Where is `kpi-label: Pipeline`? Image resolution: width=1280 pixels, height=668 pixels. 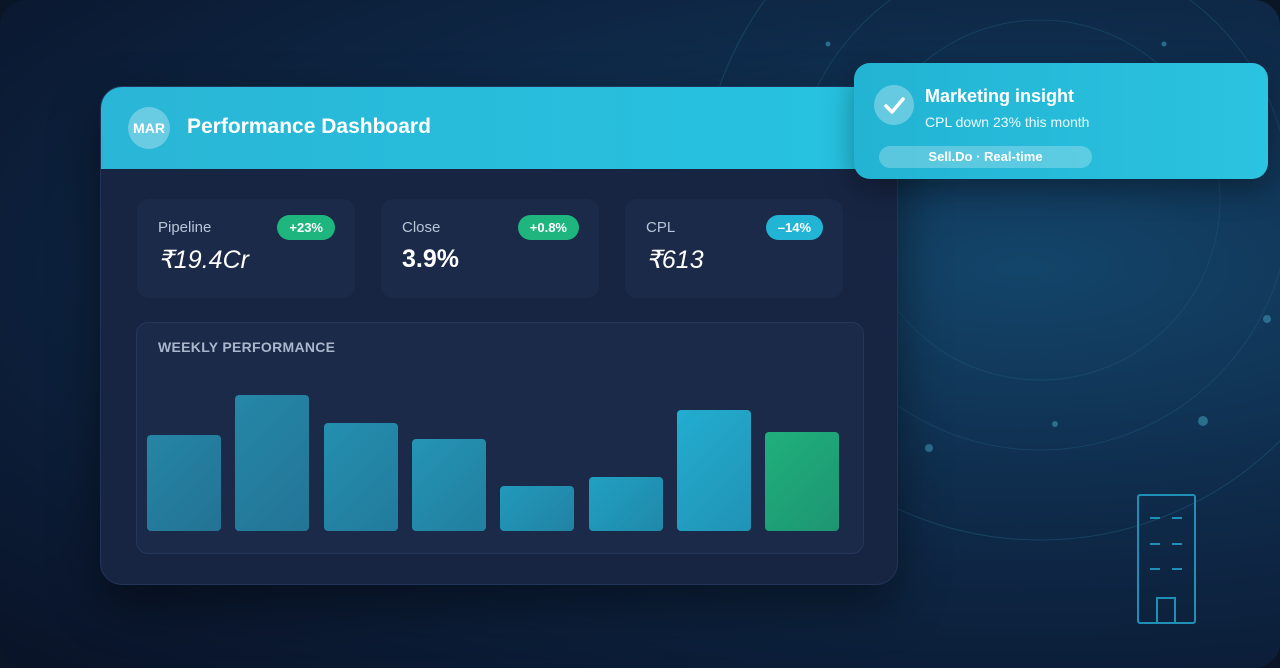
kpi-label: Pipeline is located at coordinates (185, 227).